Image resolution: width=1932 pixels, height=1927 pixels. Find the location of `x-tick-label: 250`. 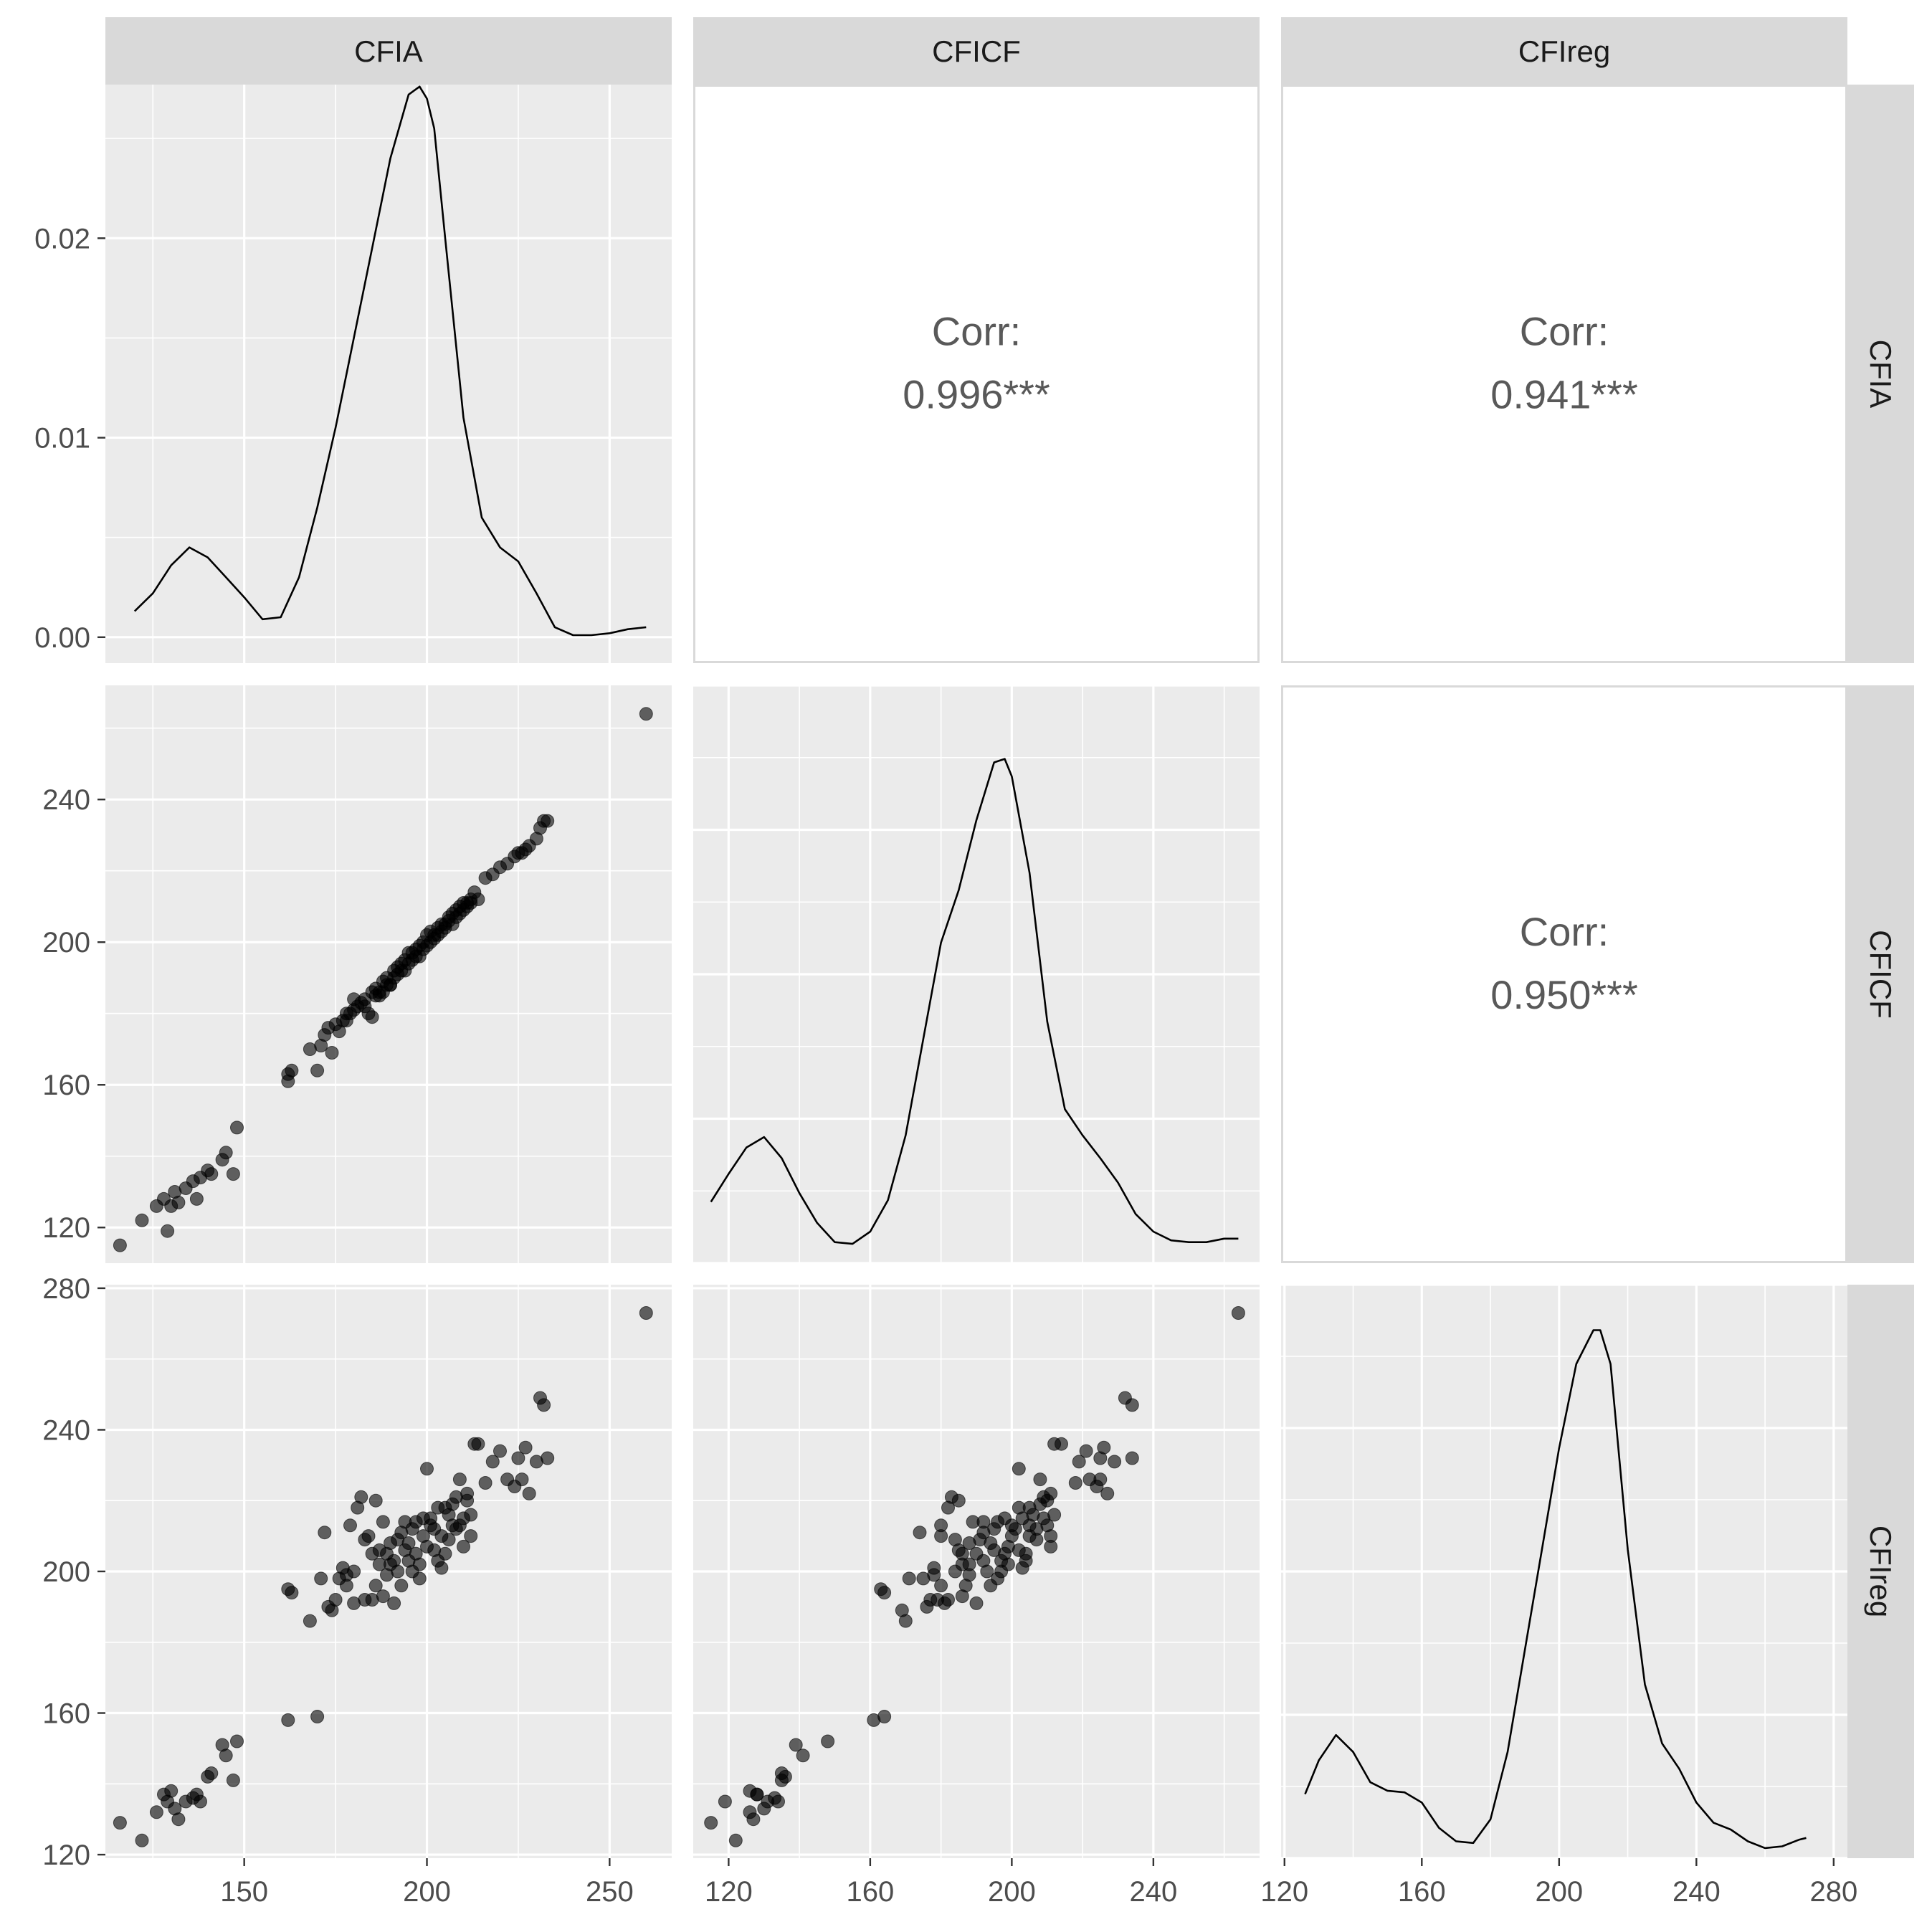

x-tick-label: 250 is located at coordinates (610, 1892).